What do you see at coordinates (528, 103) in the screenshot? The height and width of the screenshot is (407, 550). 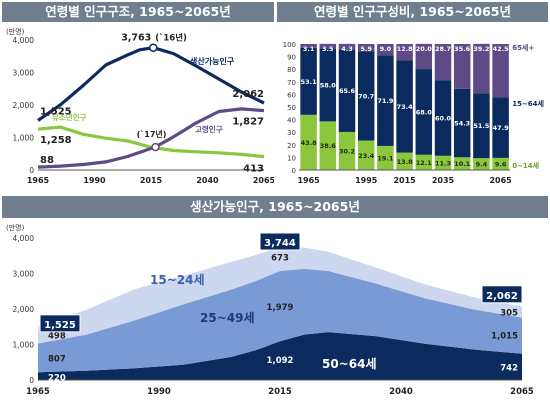 I see `legend-label-working: 15~64세` at bounding box center [528, 103].